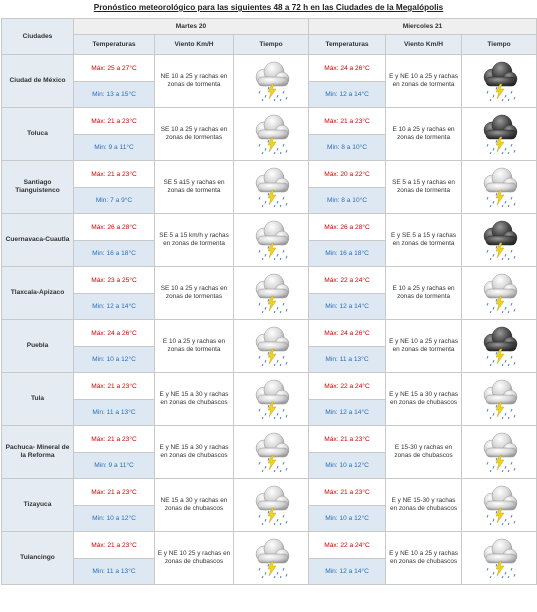 Image resolution: width=537 pixels, height=612 pixels. What do you see at coordinates (37, 558) in the screenshot?
I see `city-name: Tulancingo` at bounding box center [37, 558].